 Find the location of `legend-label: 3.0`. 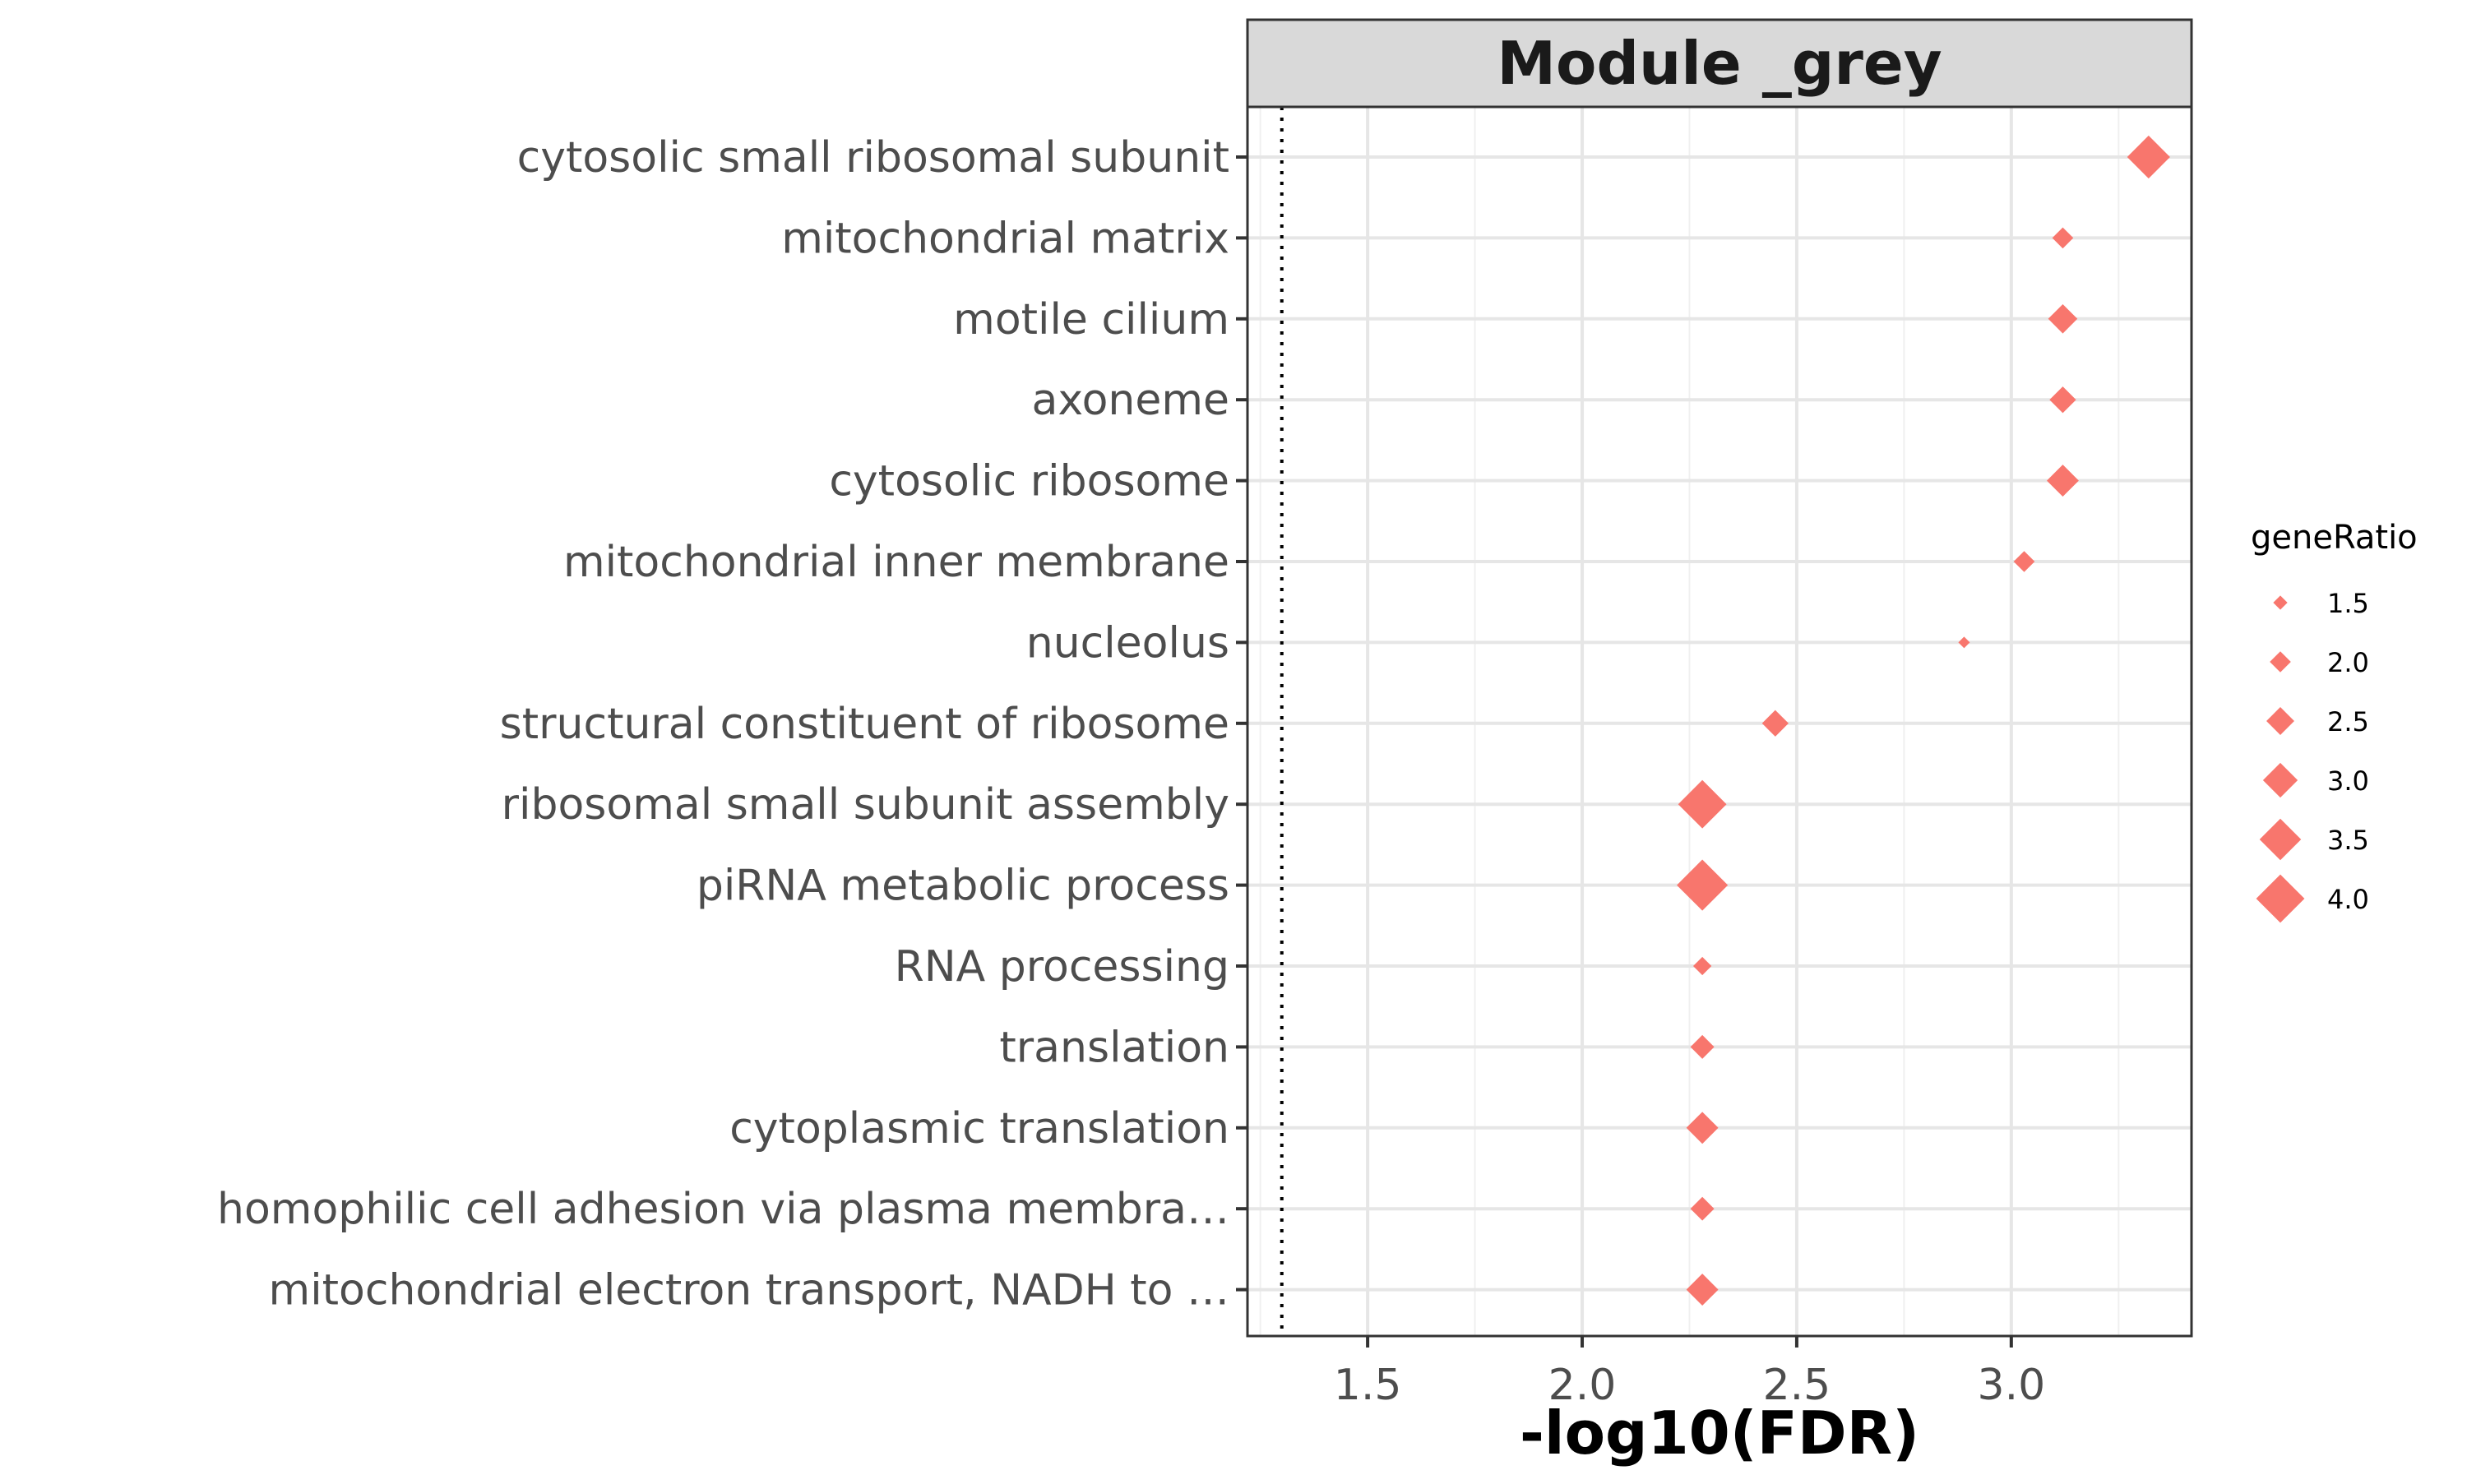

legend-label: 3.0 is located at coordinates (2348, 781).